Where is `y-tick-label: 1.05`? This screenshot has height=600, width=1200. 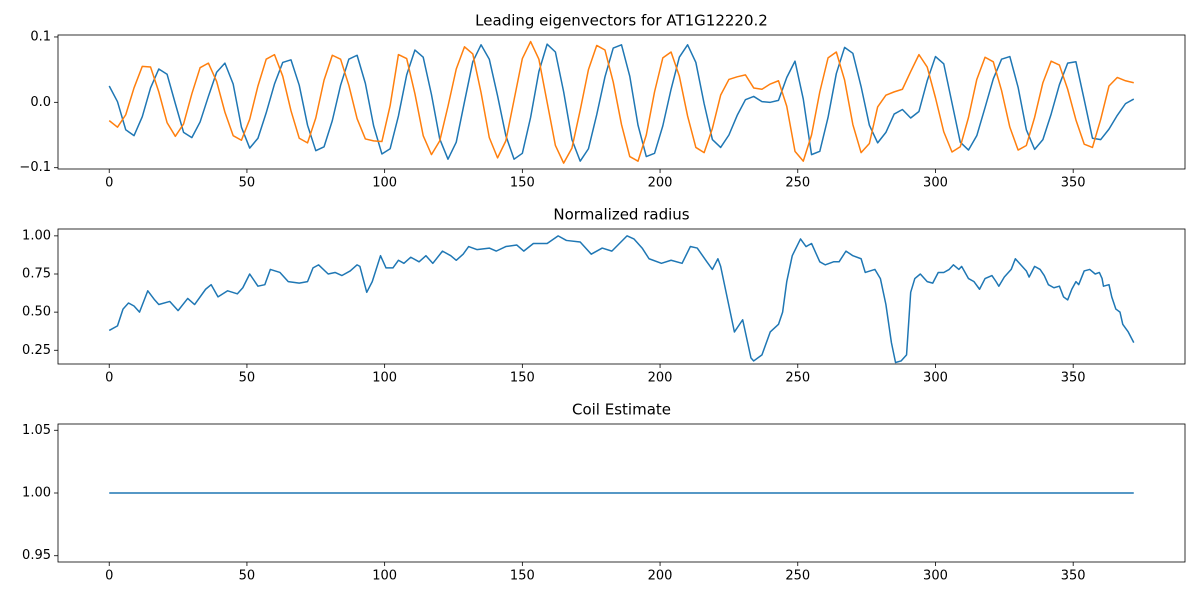
y-tick-label: 1.05 is located at coordinates (36, 430).